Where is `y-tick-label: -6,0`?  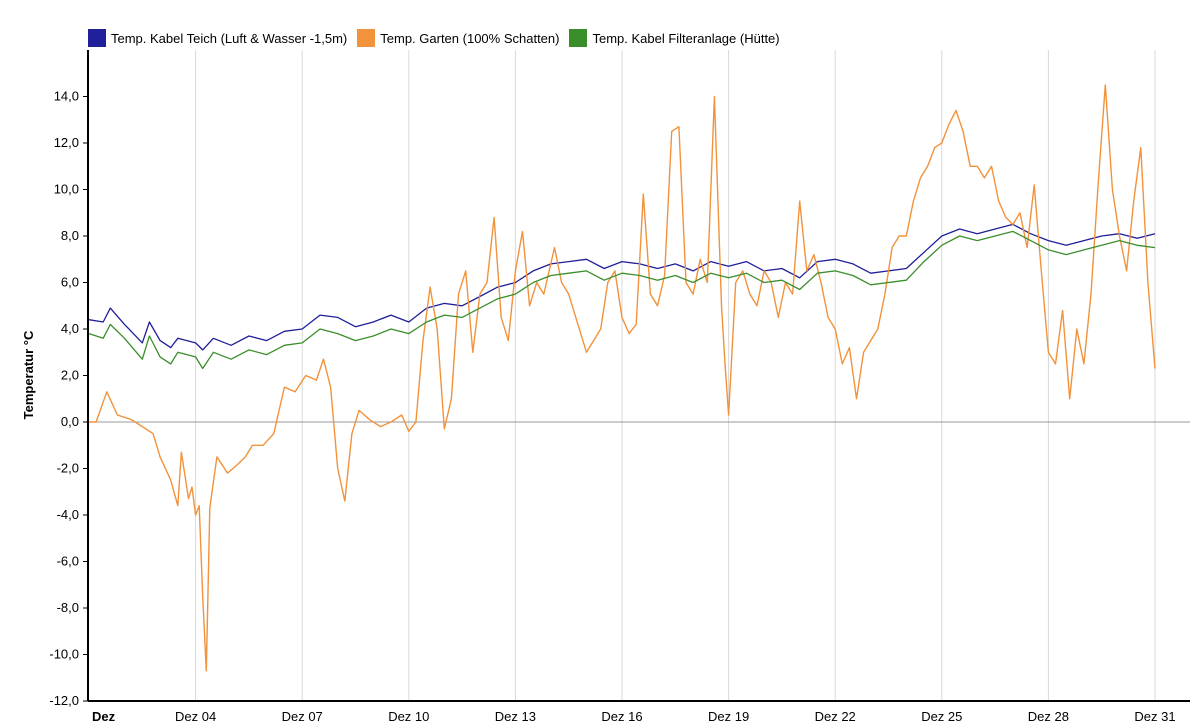 y-tick-label: -6,0 is located at coordinates (68, 561).